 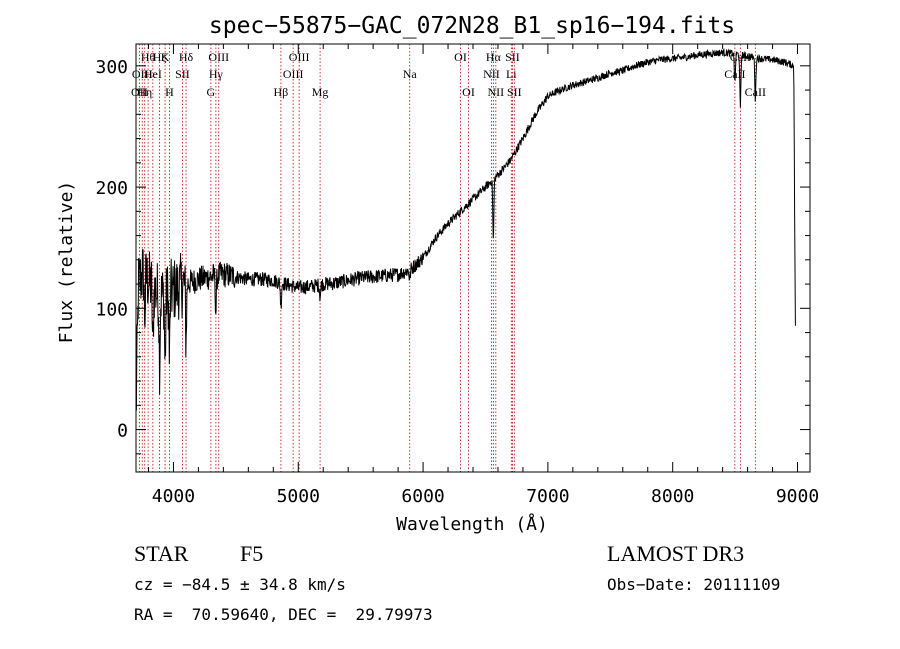 What do you see at coordinates (410, 74) in the screenshot?
I see `line-marker-label: Na` at bounding box center [410, 74].